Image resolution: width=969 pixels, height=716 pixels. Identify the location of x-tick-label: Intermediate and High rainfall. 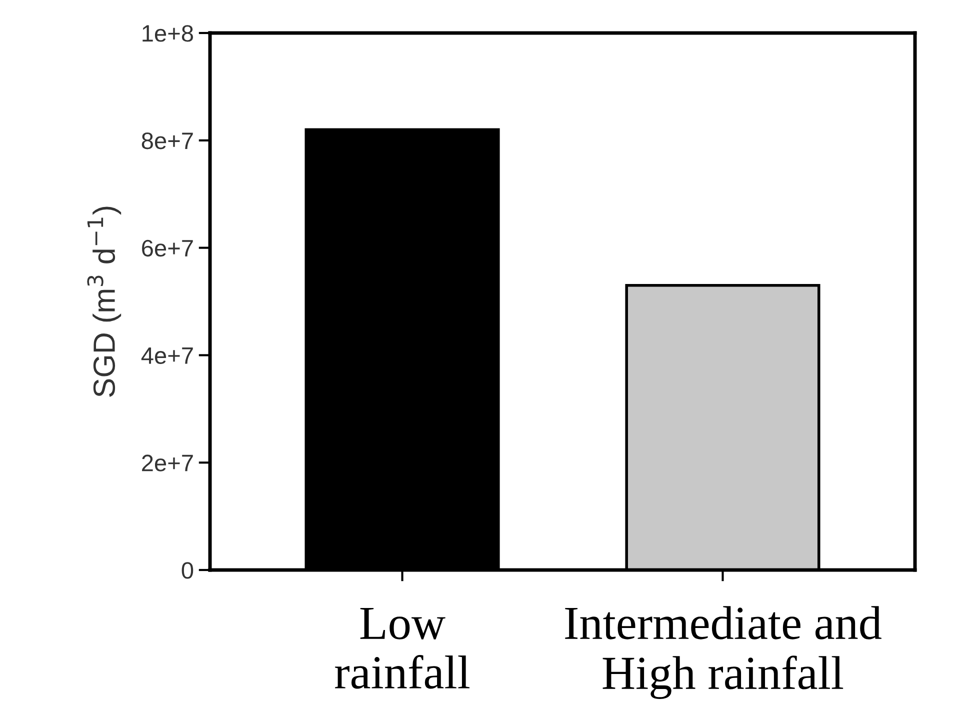
(723, 653).